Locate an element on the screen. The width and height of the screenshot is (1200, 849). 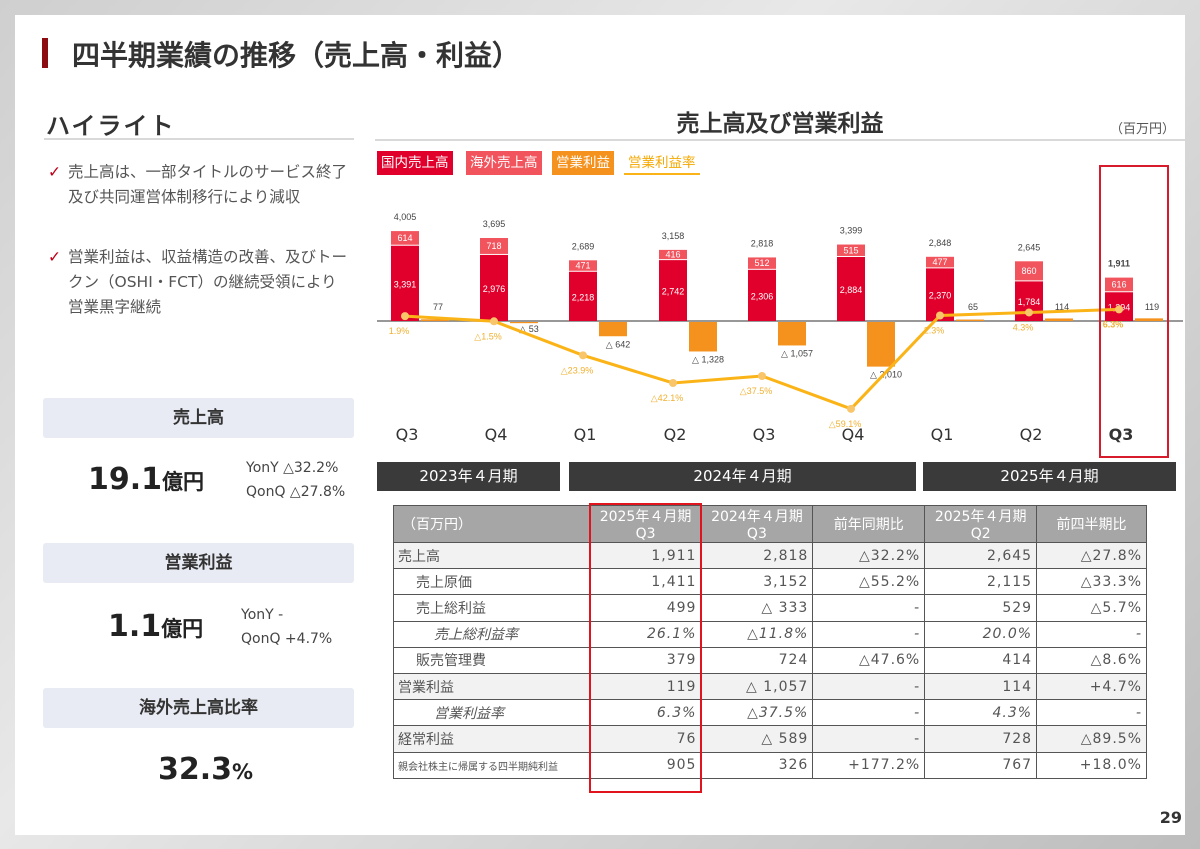
data-label-operating-margin: △42.1% is located at coordinates (667, 398).